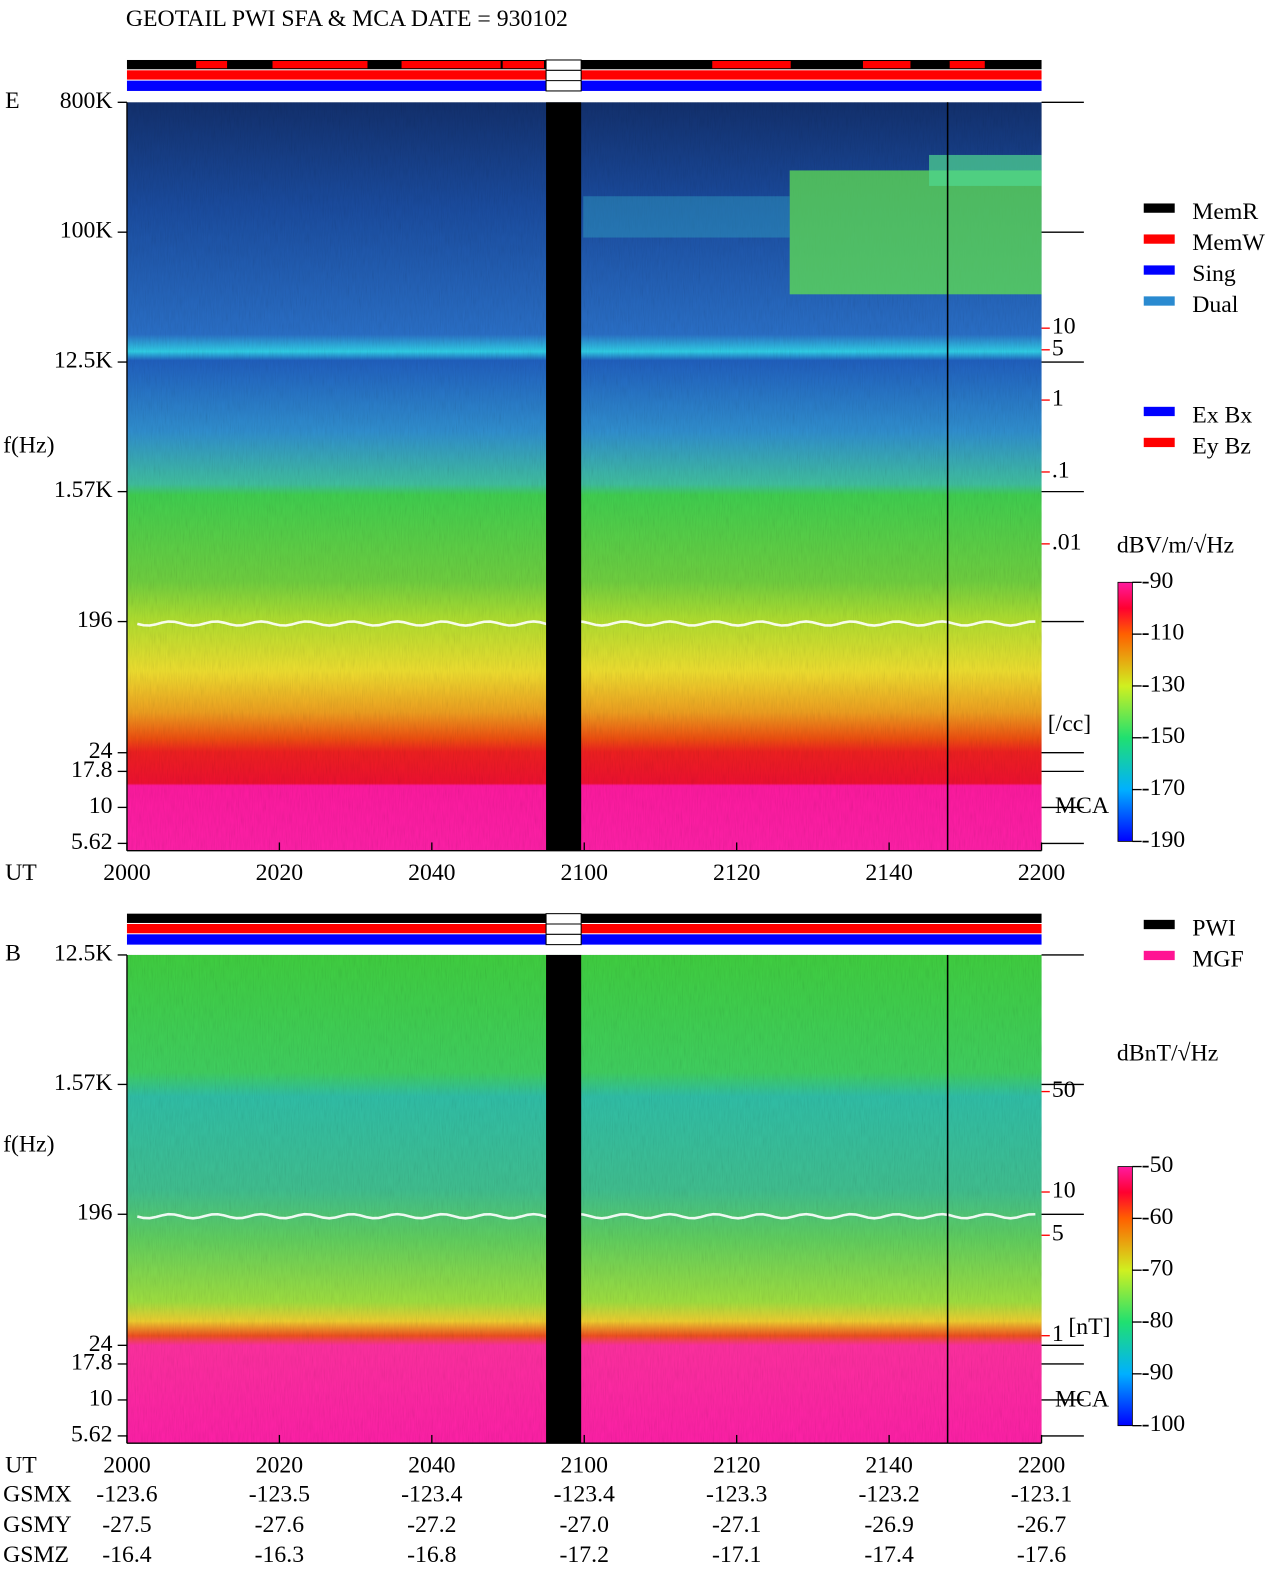  Describe the element at coordinates (1164, 1424) in the screenshot. I see `colorbar-tick-label: -100` at that location.